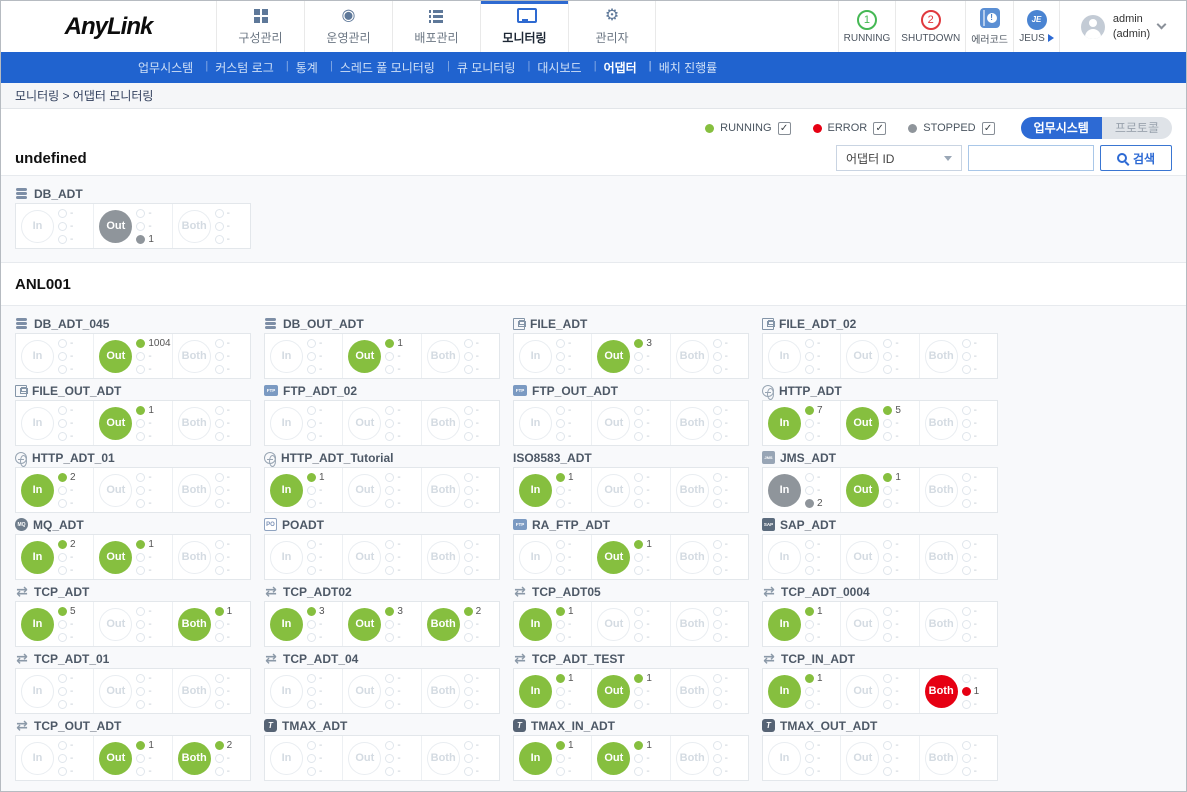  I want to click on submenu-item: 업무시스템, so click(167, 67).